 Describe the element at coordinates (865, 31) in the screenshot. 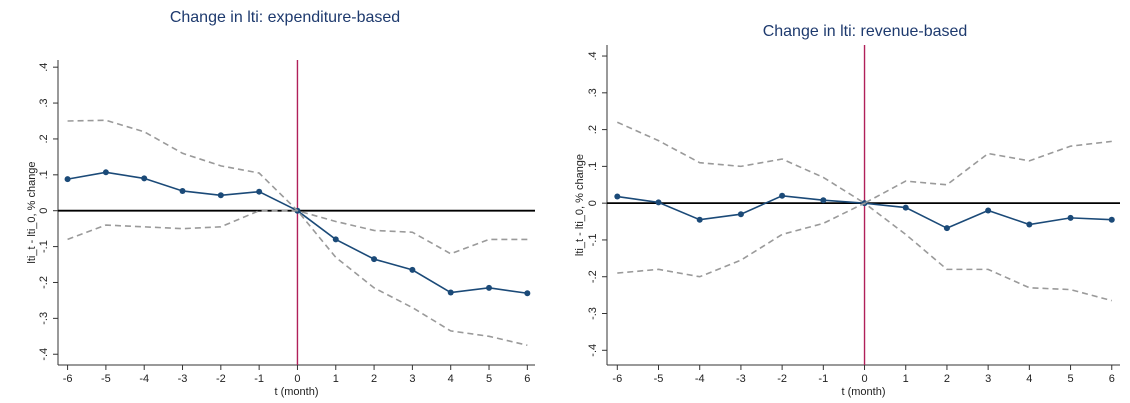

I see `chart-title: Change in lti: revenue-based` at that location.